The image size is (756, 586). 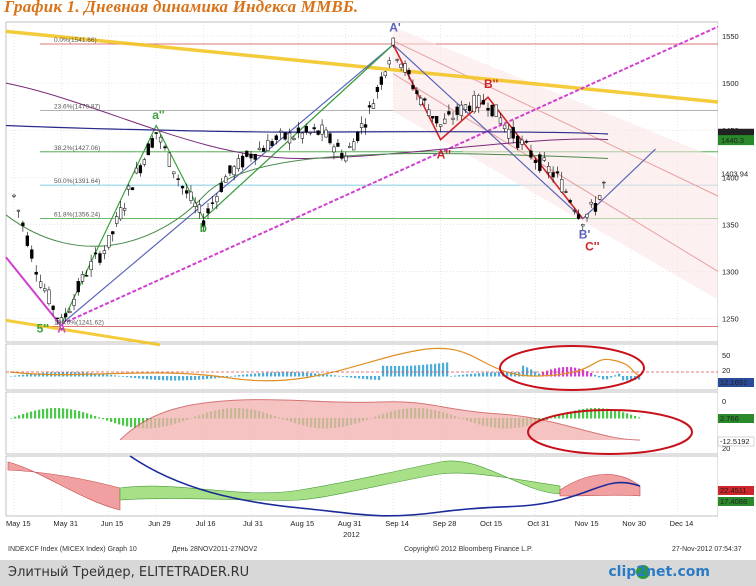 What do you see at coordinates (724, 401) in the screenshot?
I see `indicator-2-tick: 0` at bounding box center [724, 401].